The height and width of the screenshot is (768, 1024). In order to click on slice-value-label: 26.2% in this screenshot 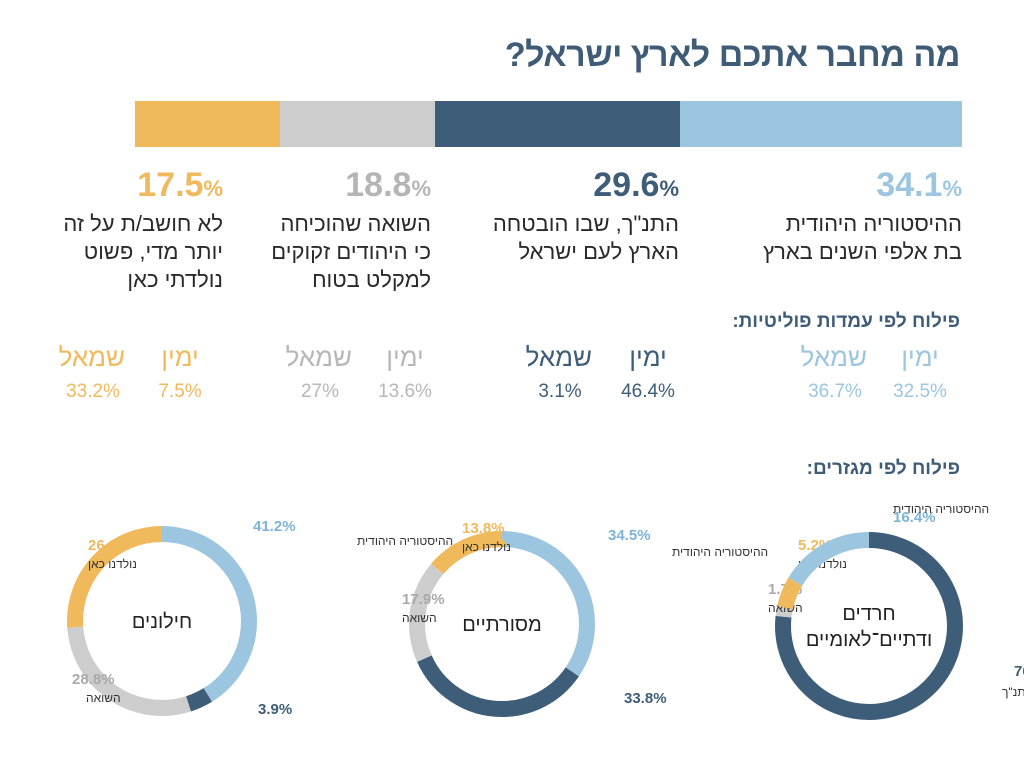, I will do `click(109, 545)`.